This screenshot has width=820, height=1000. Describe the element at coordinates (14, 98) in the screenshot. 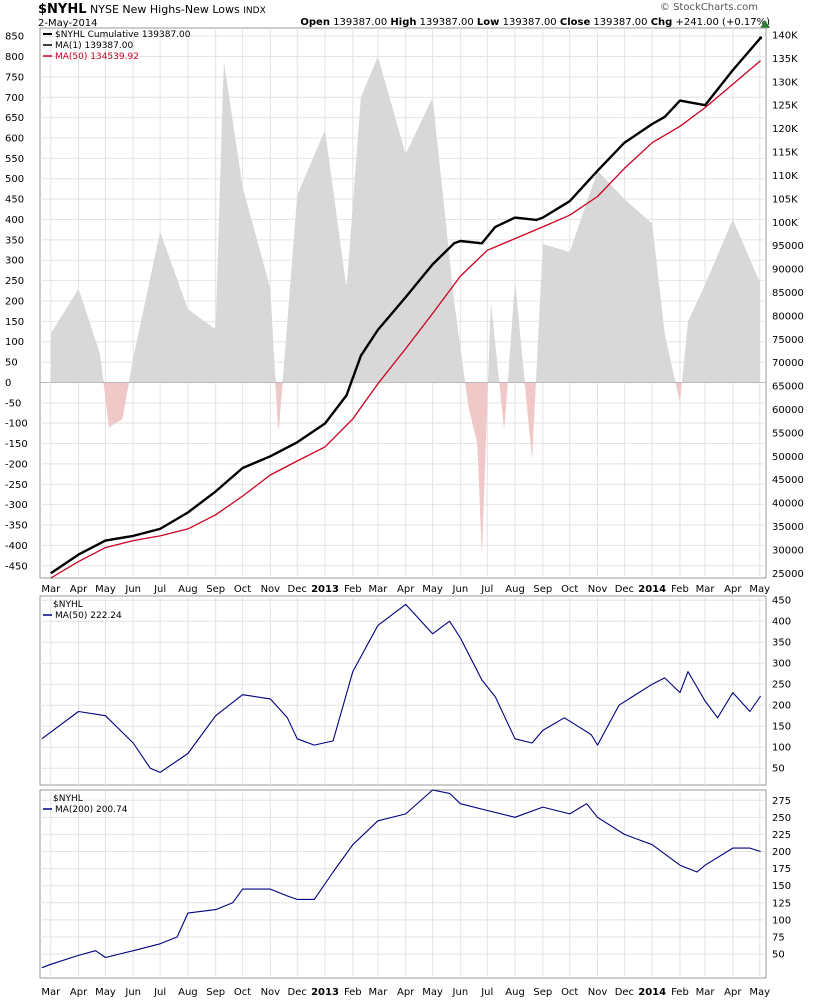

I see `left-axis-tick-label: 700` at that location.